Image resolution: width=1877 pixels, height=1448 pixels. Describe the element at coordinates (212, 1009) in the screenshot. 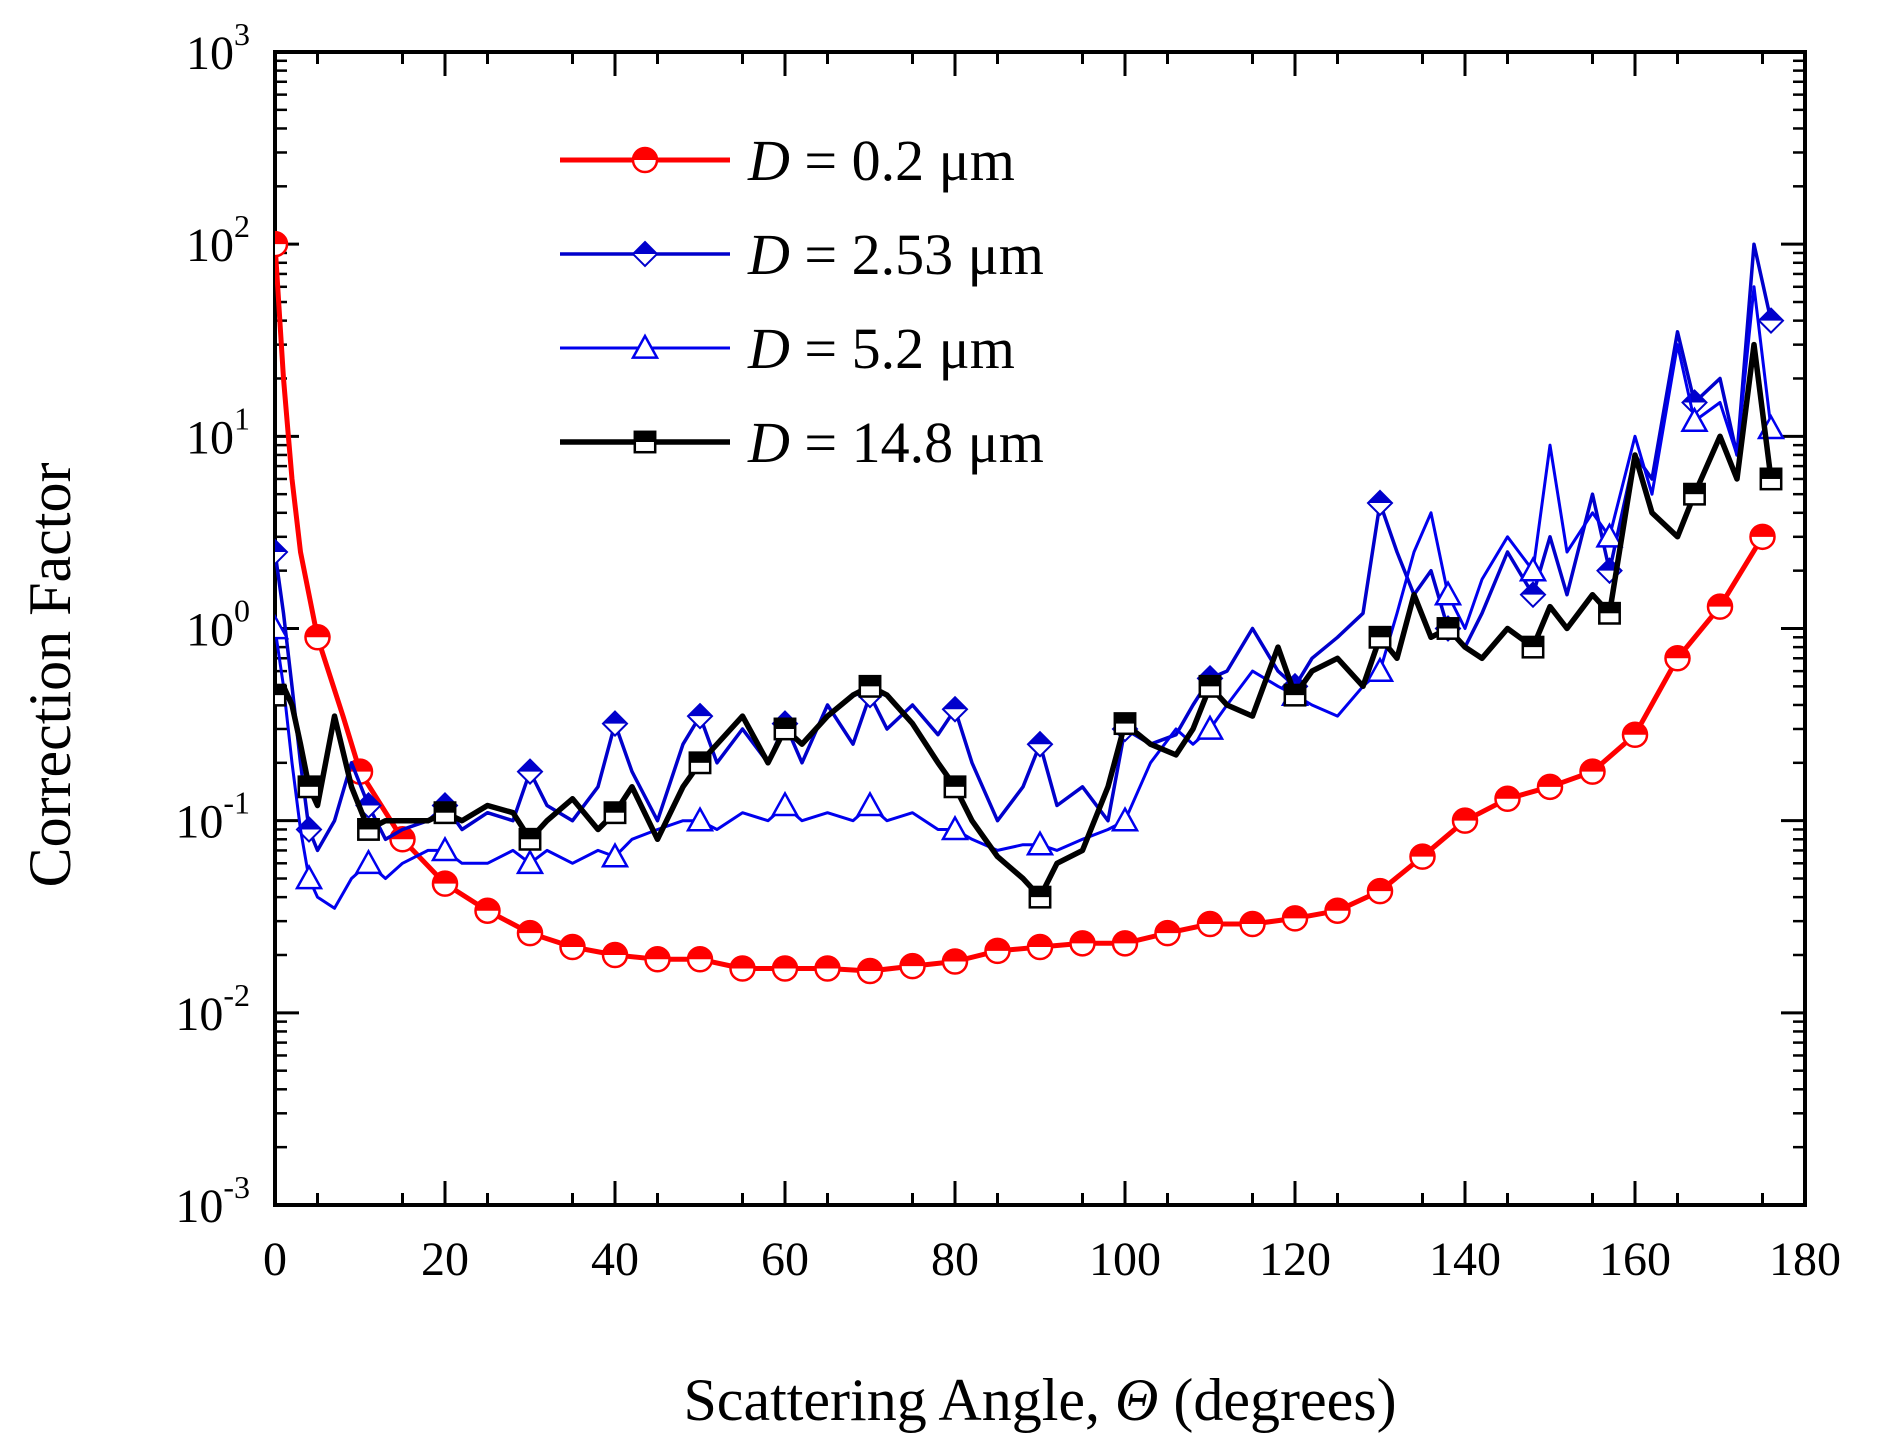

I see `y-tick-label: 10⁻²` at that location.